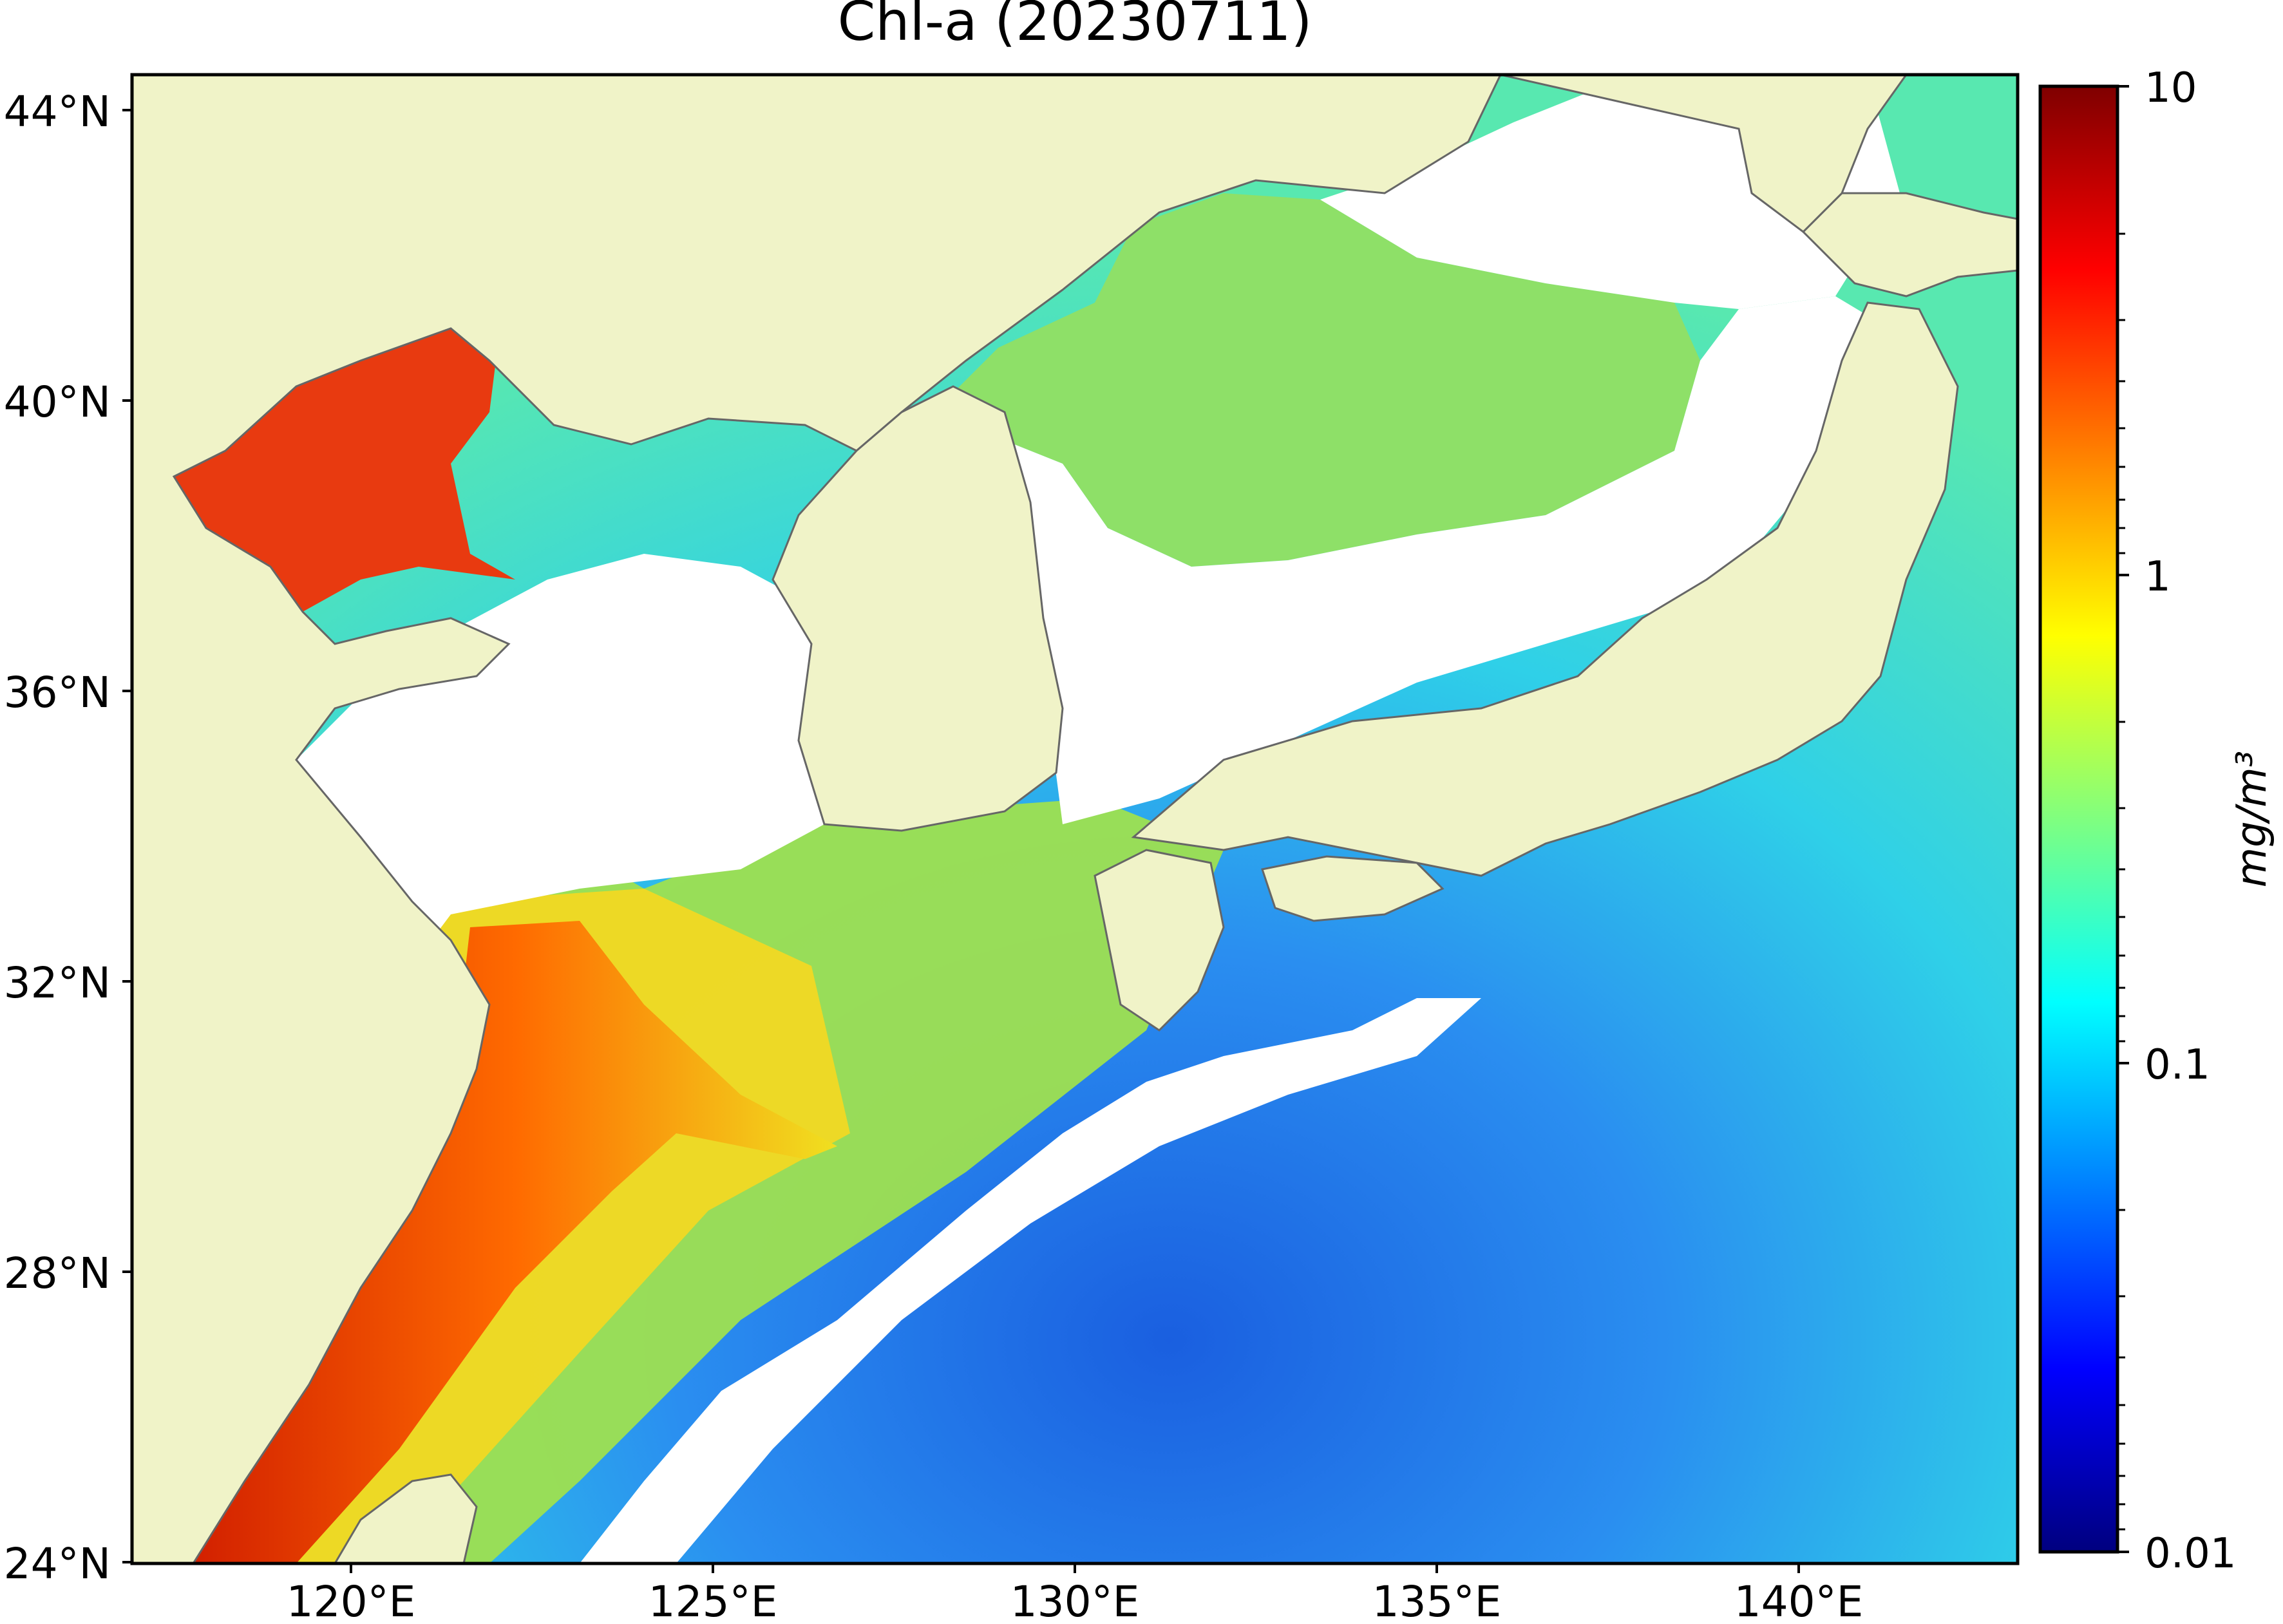 This screenshot has height=1624, width=2283. Describe the element at coordinates (57, 402) in the screenshot. I see `lat-label-40: 40°N` at that location.